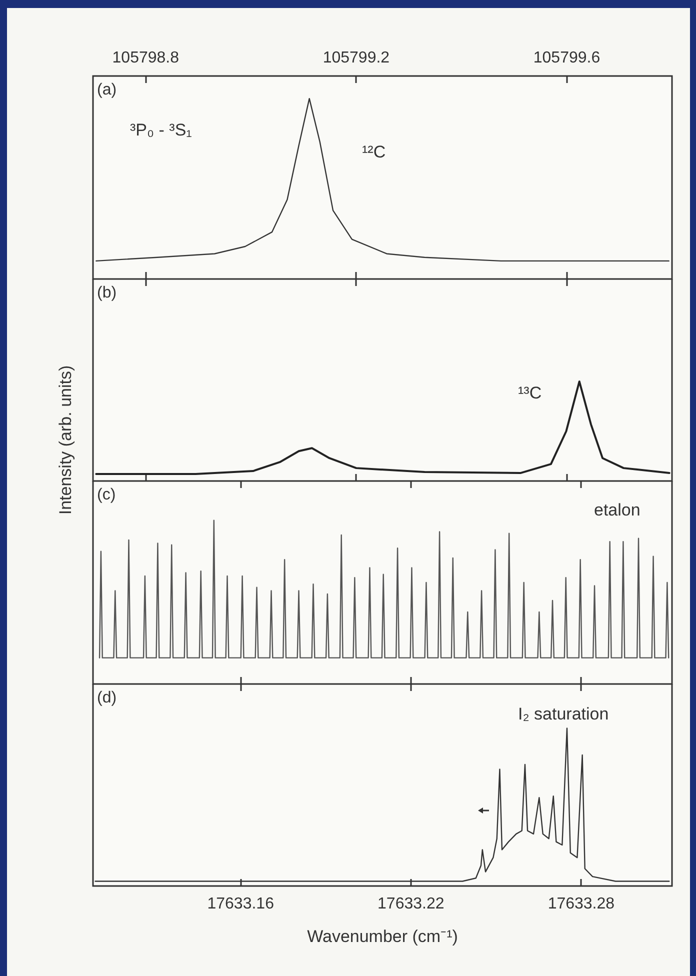  What do you see at coordinates (107, 293) in the screenshot?
I see `text: (b)` at bounding box center [107, 293].